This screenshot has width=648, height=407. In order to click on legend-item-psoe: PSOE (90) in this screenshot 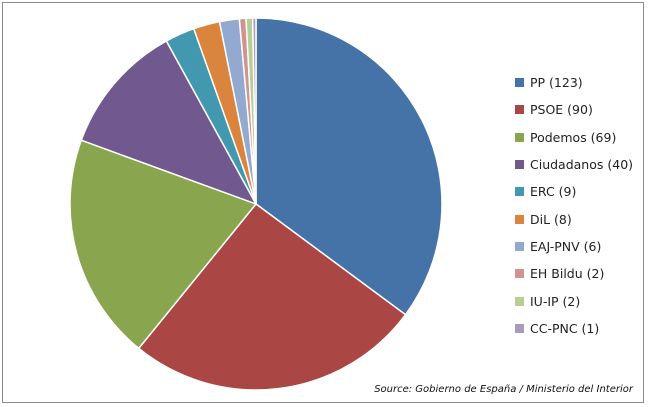, I will do `click(574, 109)`.